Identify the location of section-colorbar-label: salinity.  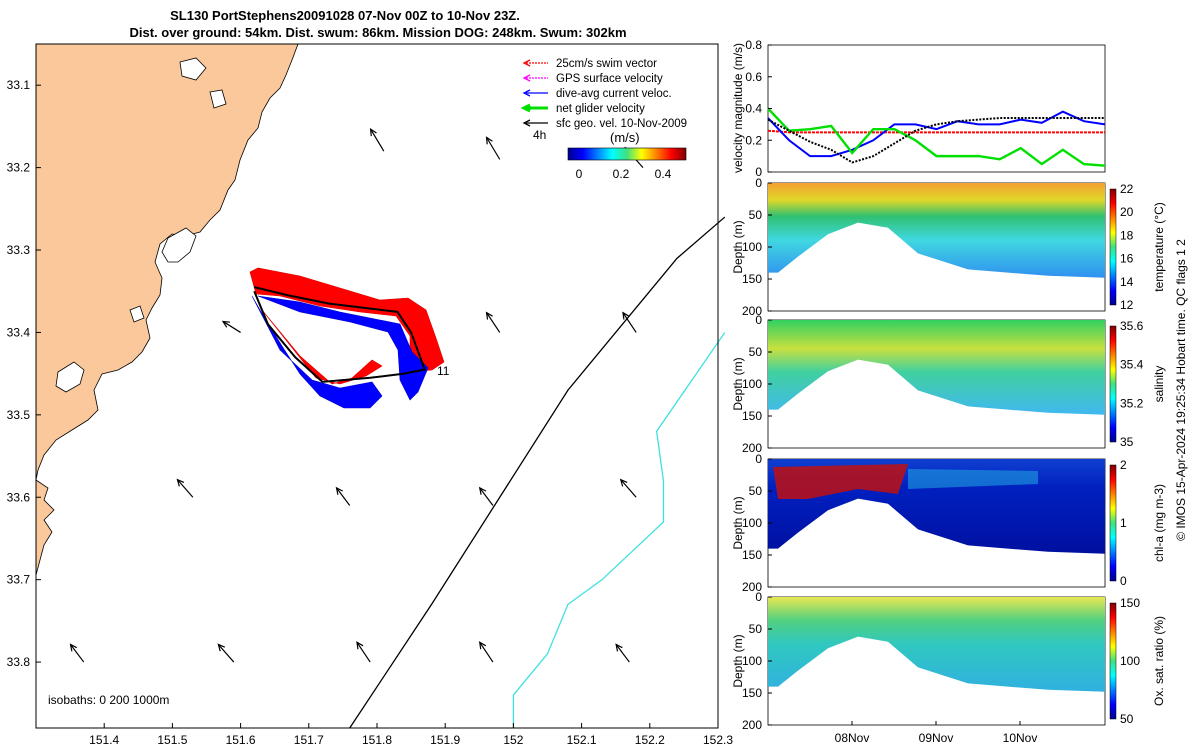
(1159, 384).